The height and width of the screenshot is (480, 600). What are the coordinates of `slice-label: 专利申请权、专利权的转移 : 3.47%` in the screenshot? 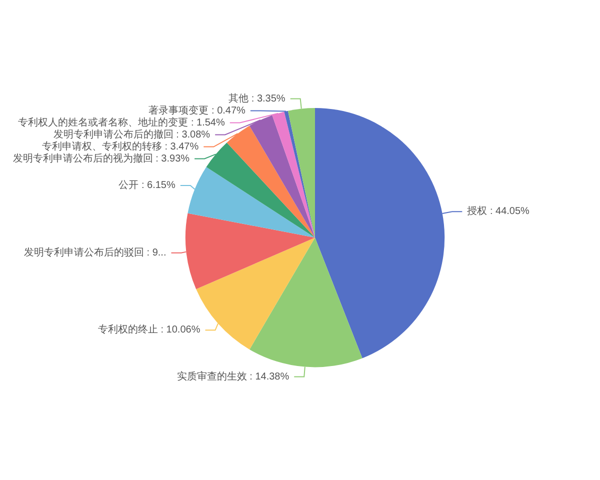 It's located at (120, 146).